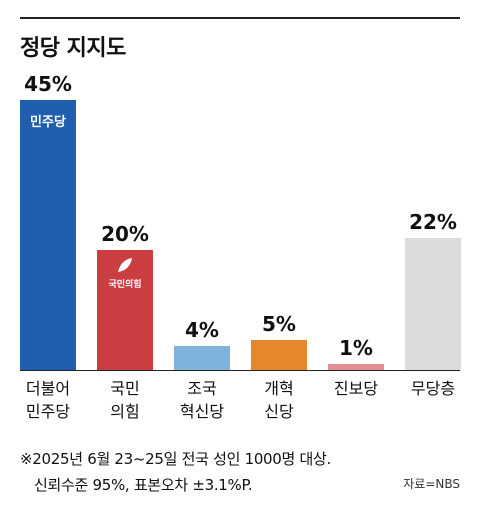  I want to click on category-label-3-1: 신당, so click(279, 411).